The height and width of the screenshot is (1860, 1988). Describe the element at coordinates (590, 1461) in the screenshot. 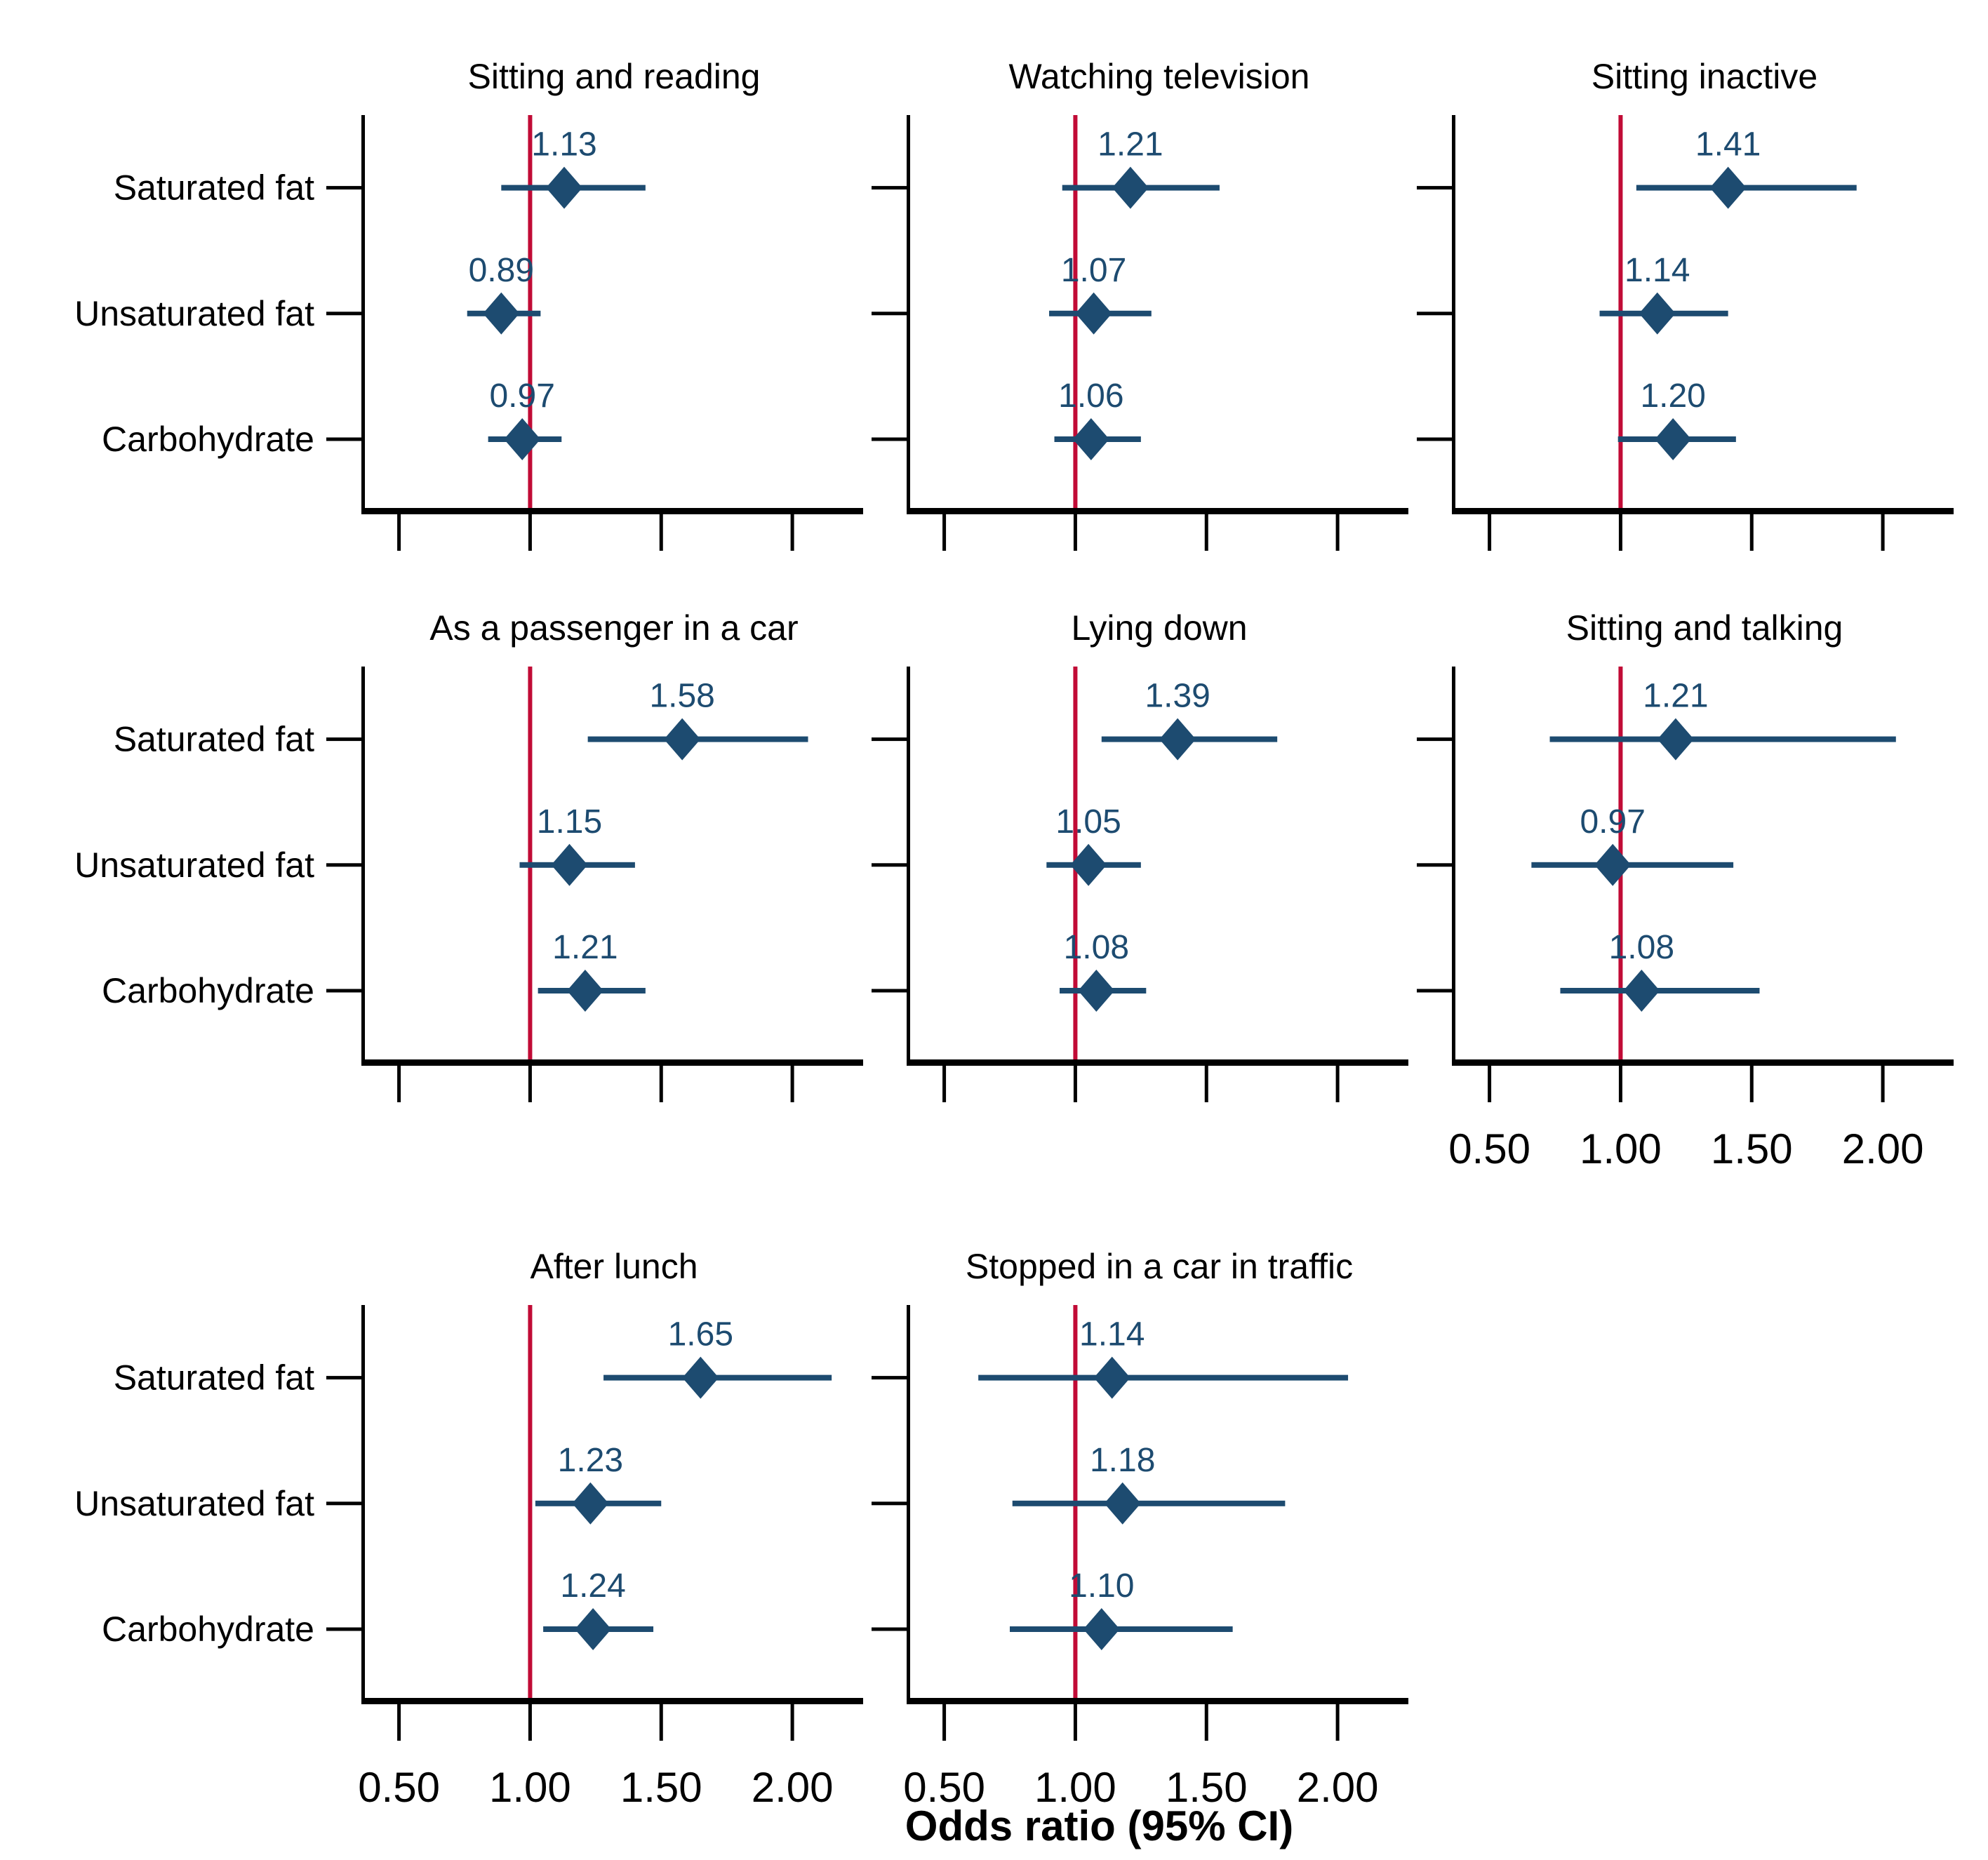

I see `or-value-label: 1.23` at that location.